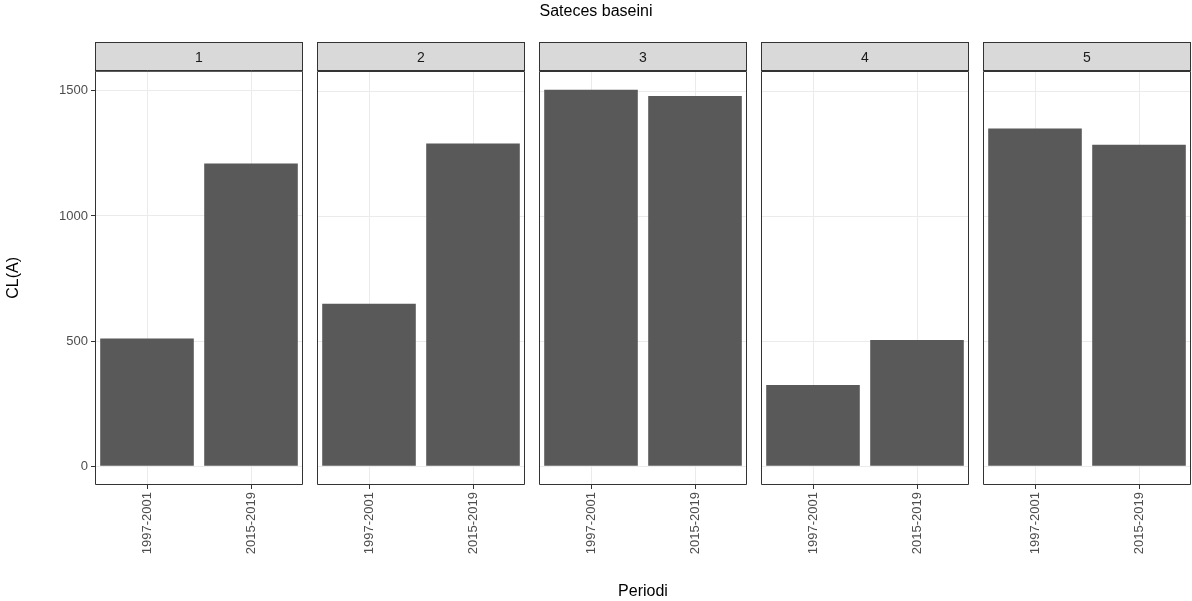 This screenshot has height=601, width=1192. I want to click on y-tick-label: 0, so click(84, 465).